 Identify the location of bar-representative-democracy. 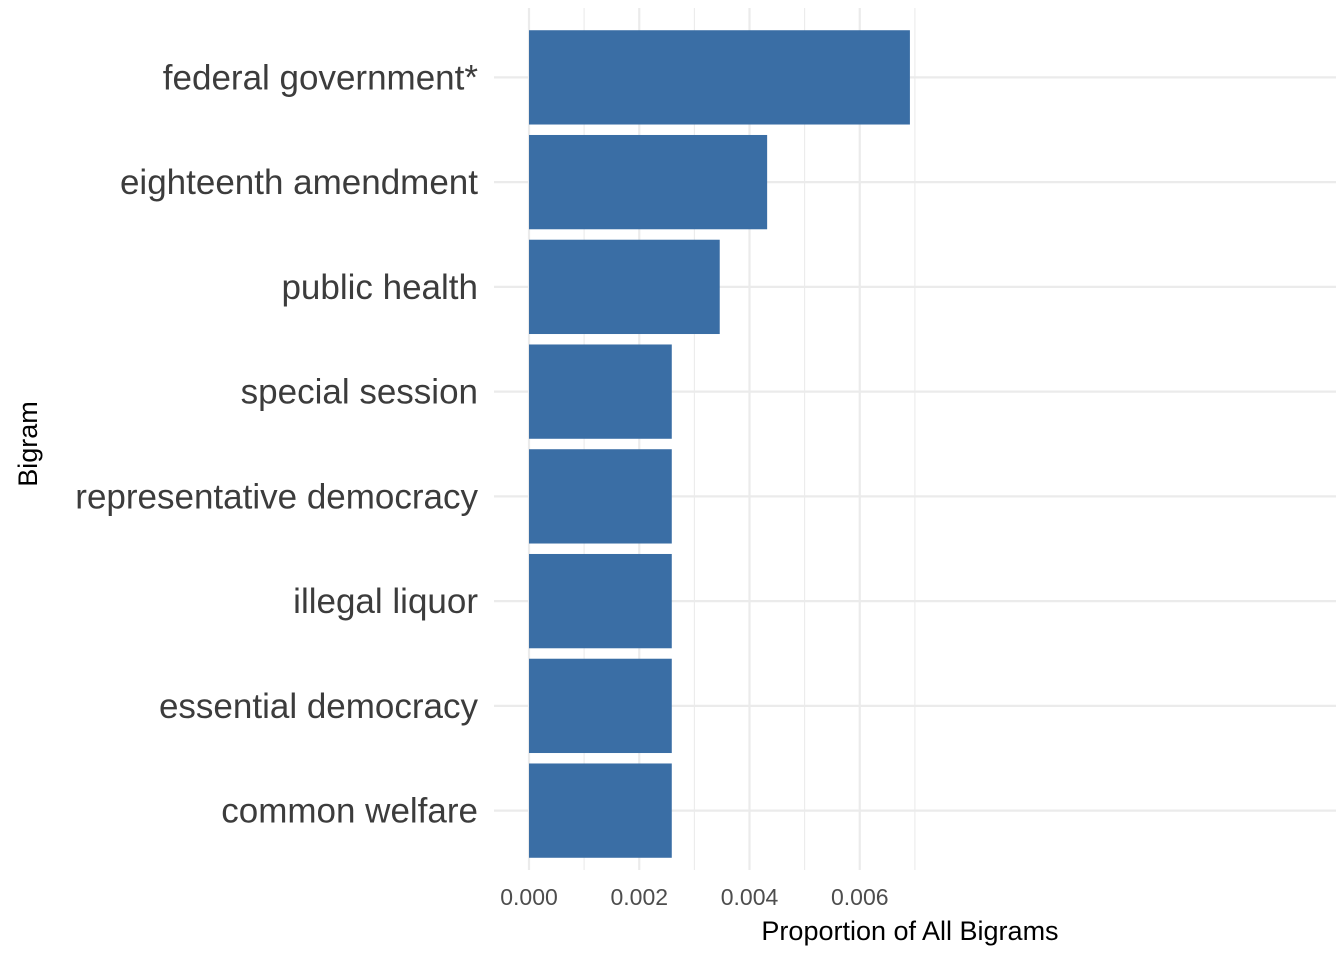
(600, 496).